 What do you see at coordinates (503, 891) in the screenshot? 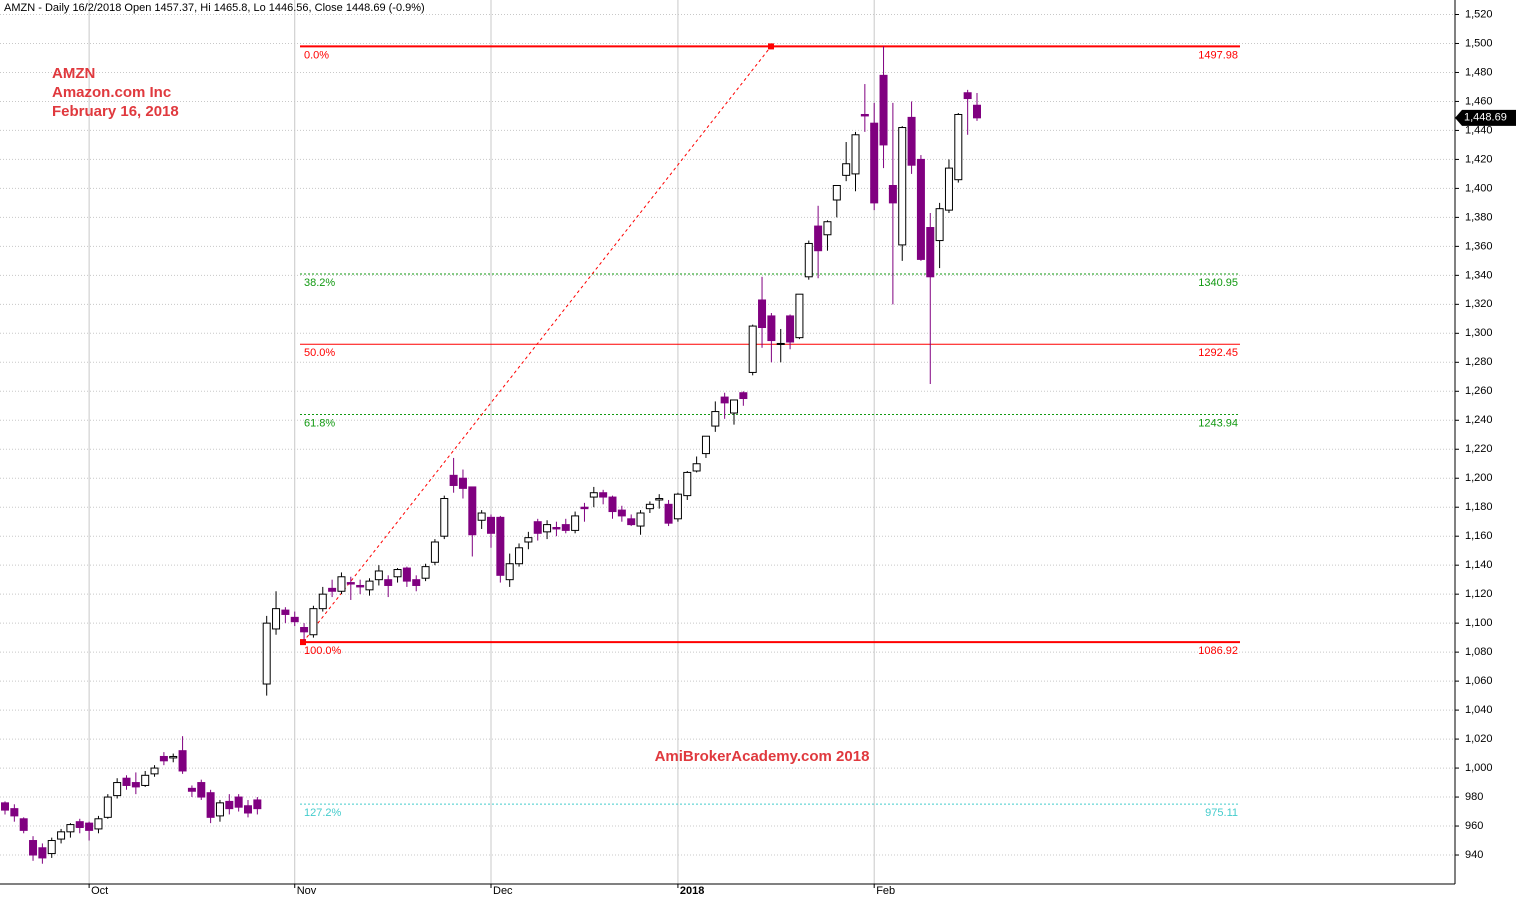
I see `x-tick-label: Dec` at bounding box center [503, 891].